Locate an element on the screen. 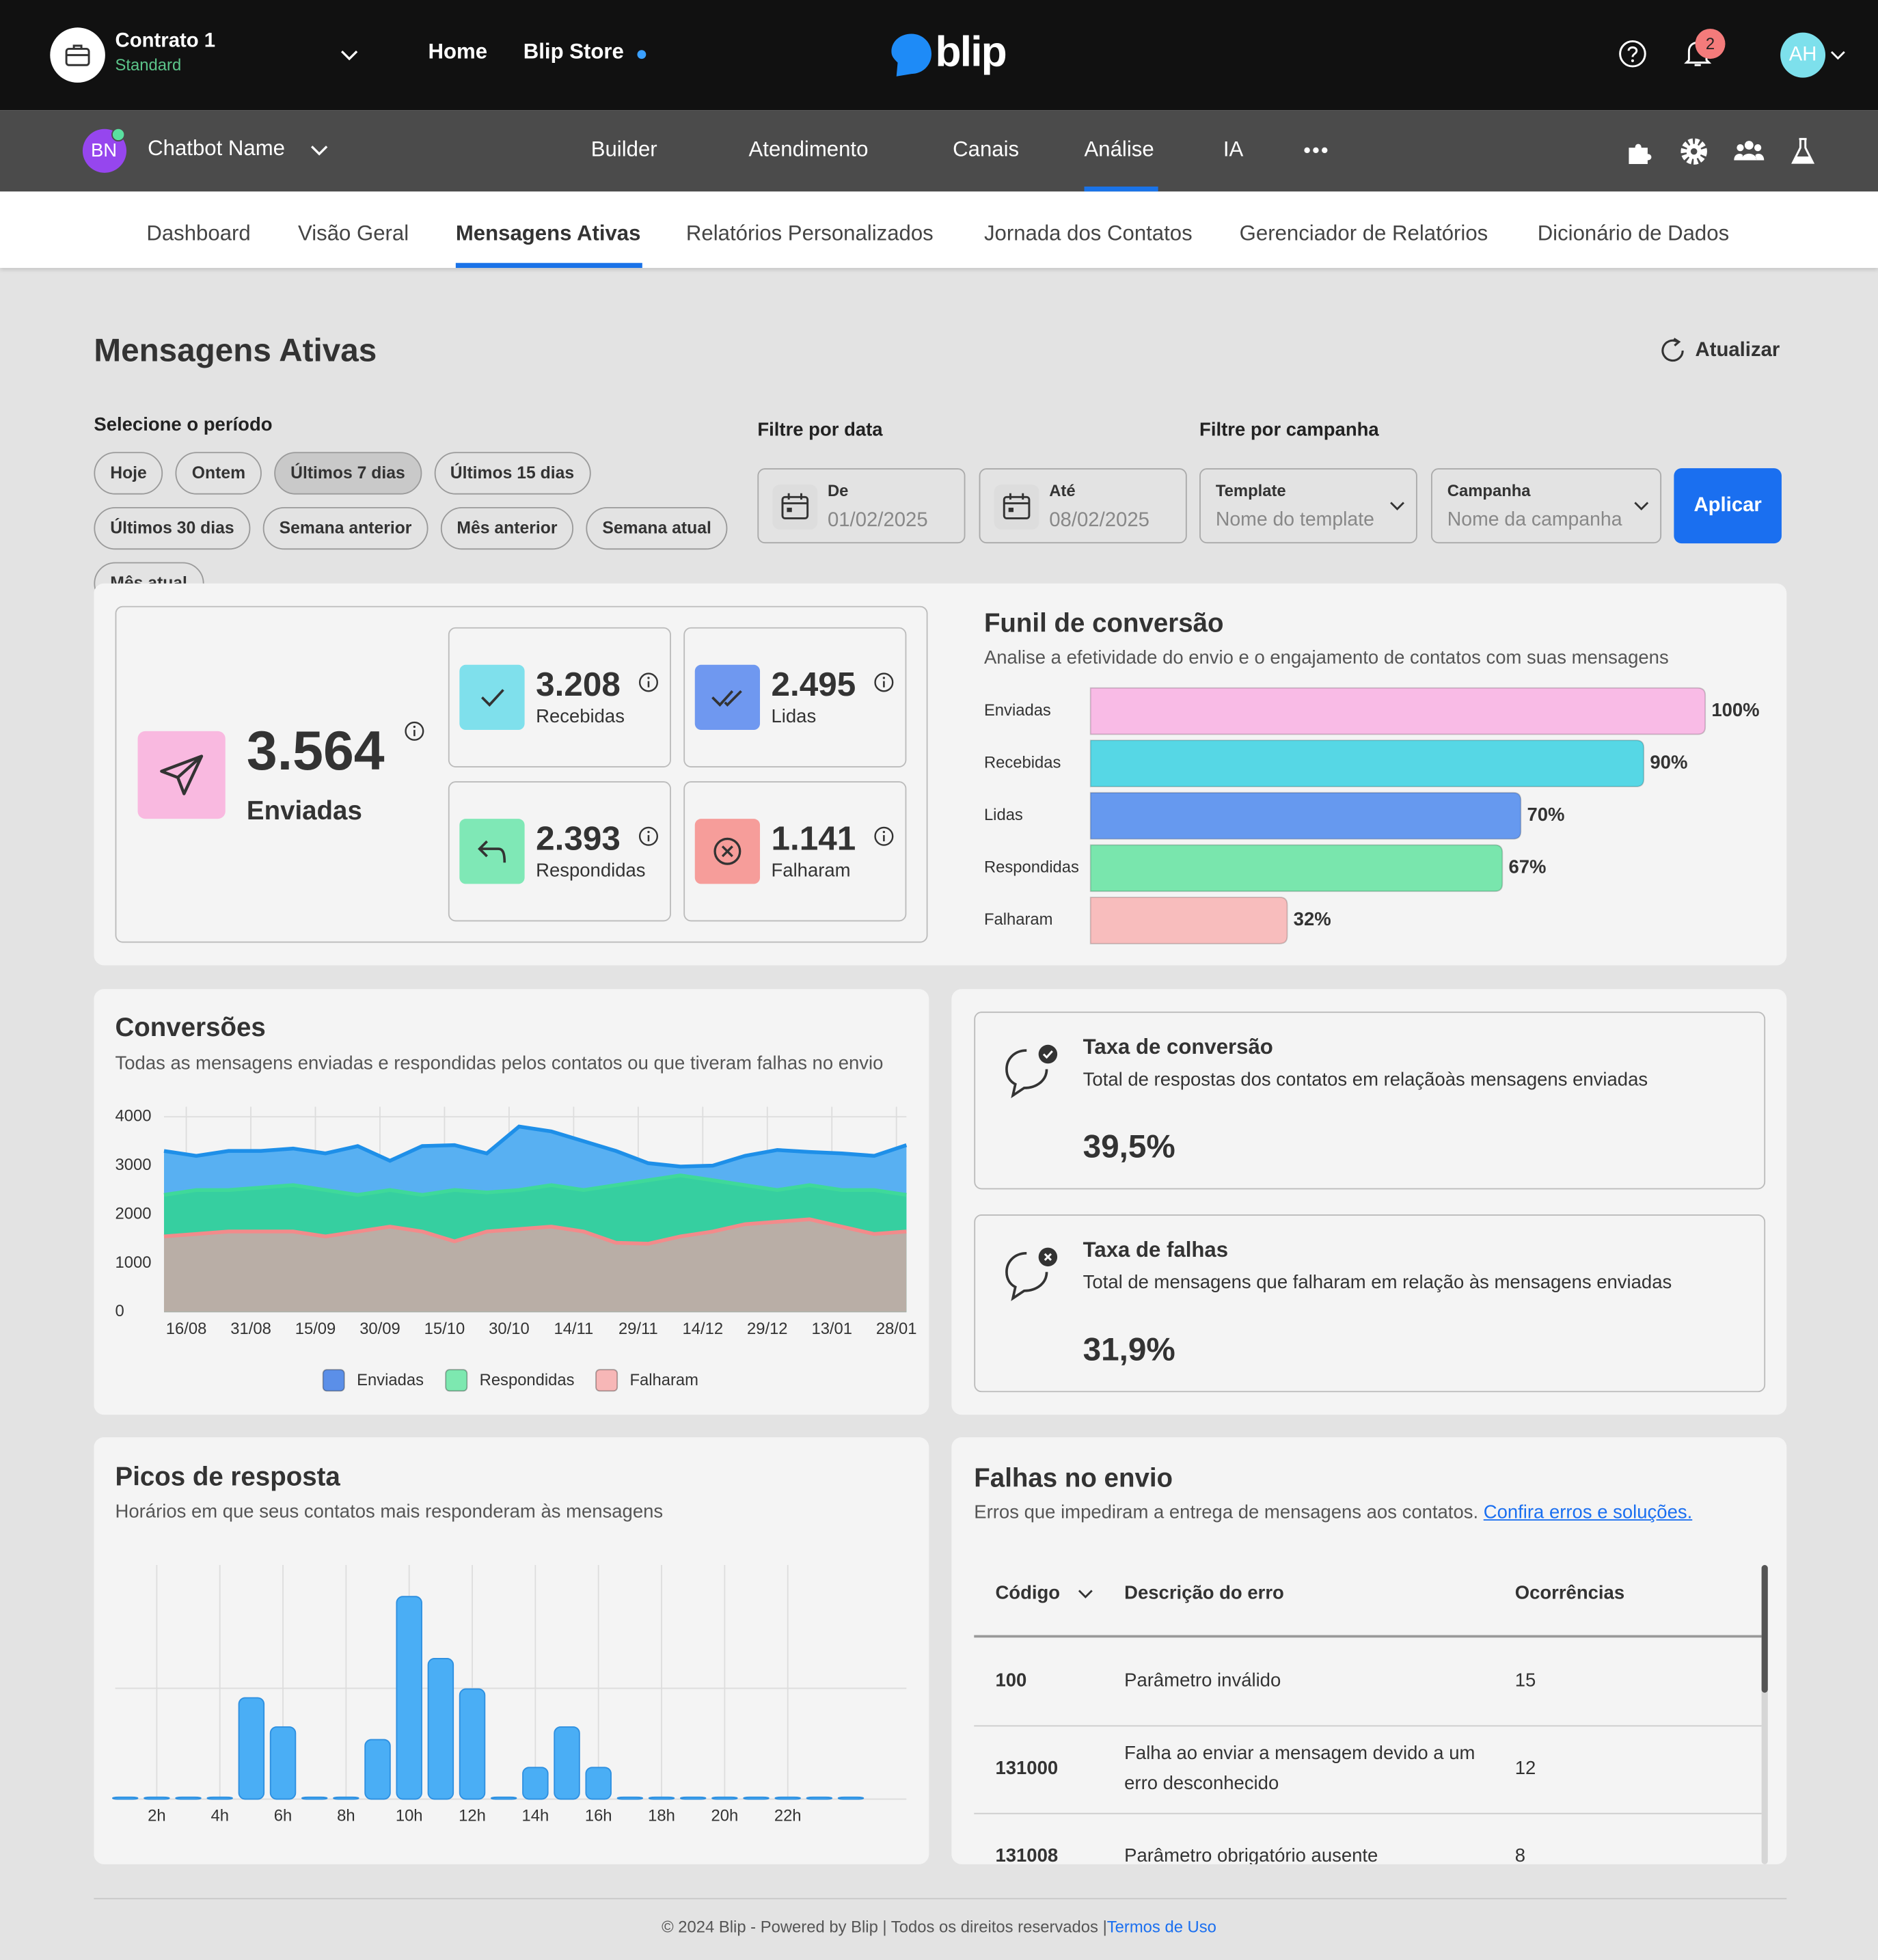 Image resolution: width=1878 pixels, height=1960 pixels. period-chip: Últimos 30 dias is located at coordinates (172, 528).